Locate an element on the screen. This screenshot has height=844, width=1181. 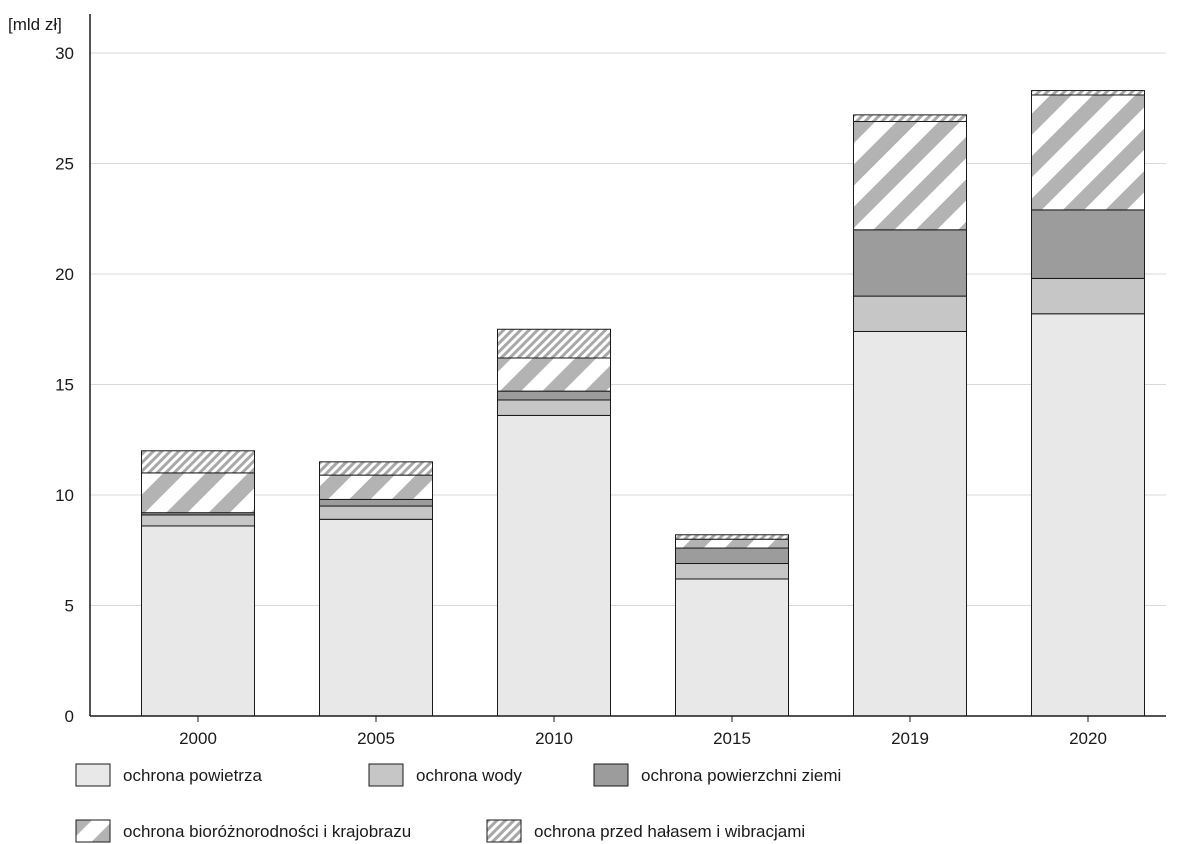
x-tick-label: 2000 is located at coordinates (198, 738).